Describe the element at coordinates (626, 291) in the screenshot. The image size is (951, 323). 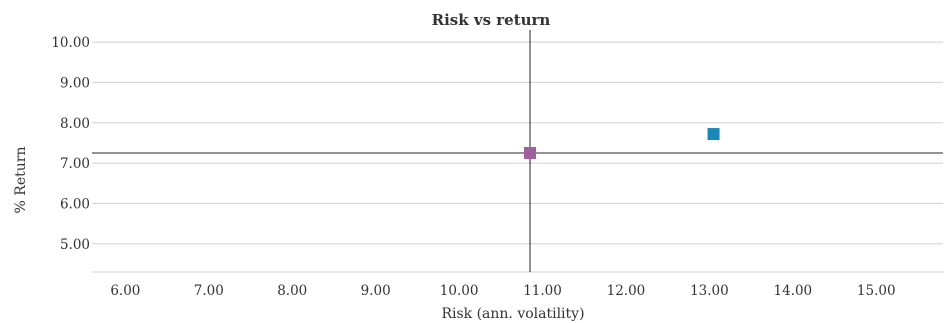
I see `x-tick-label: 12.00` at that location.